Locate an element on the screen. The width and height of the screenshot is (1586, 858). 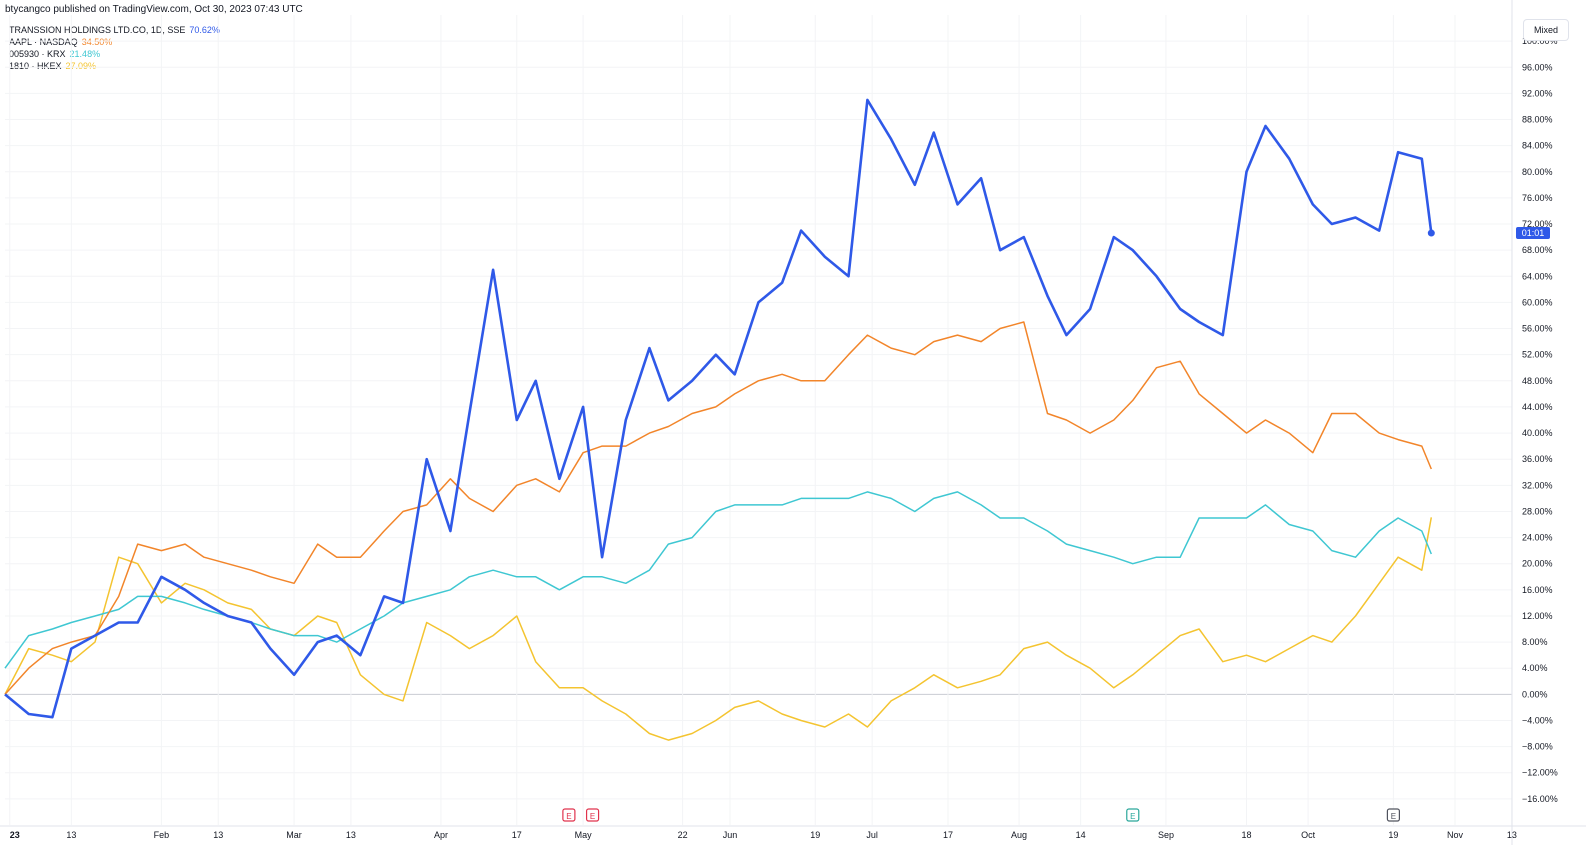
y-tick-label: −8.00% is located at coordinates (1537, 747).